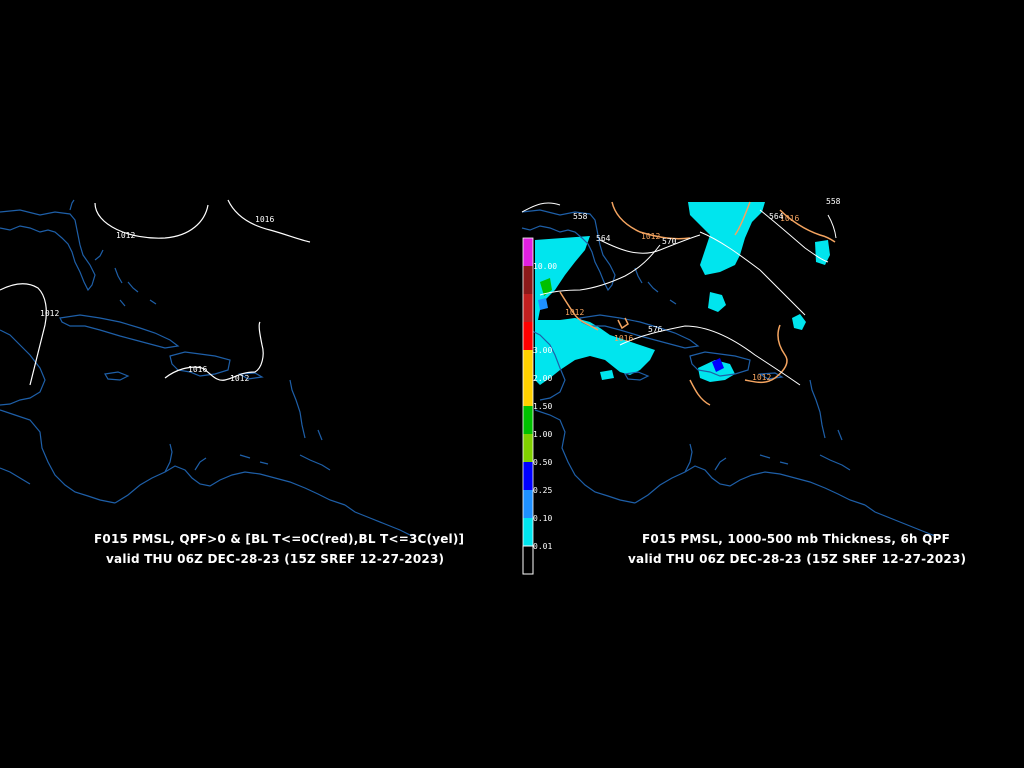 The height and width of the screenshot is (768, 1024). What do you see at coordinates (157, 299) in the screenshot?
I see `left-isobar-labels: 1016 1012 1012 1016 1012` at bounding box center [157, 299].